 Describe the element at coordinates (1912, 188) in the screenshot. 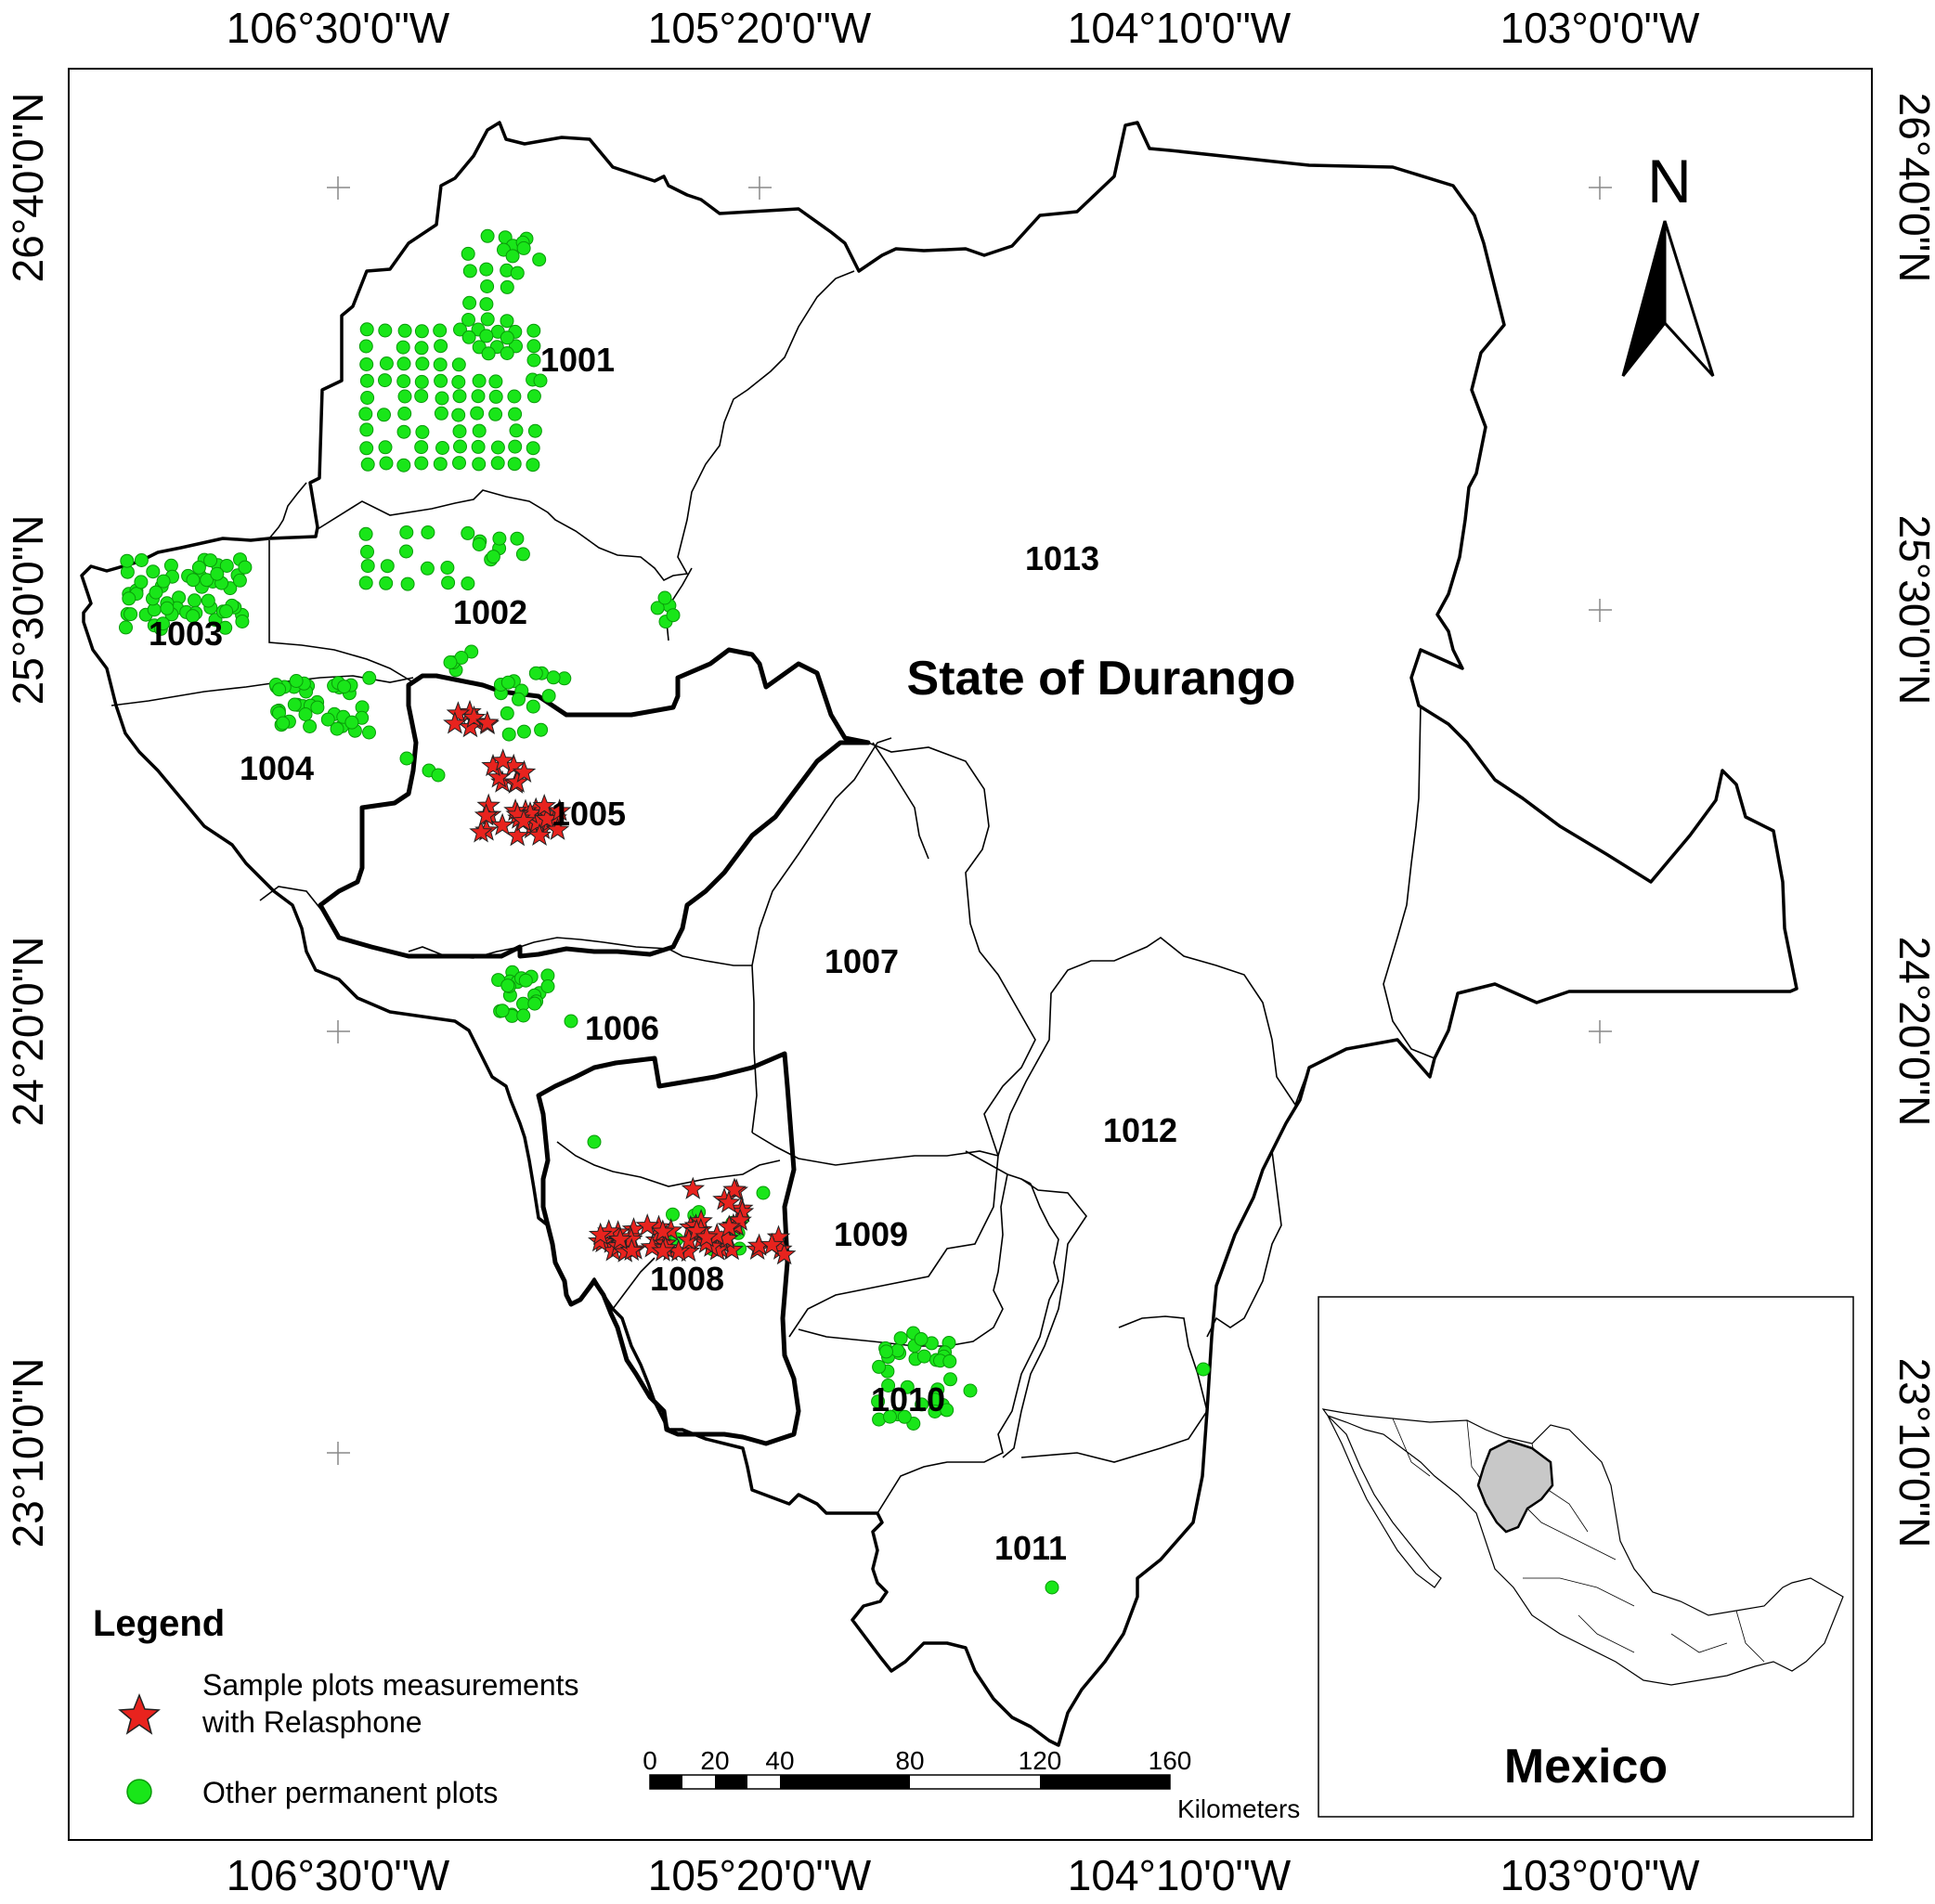

I see `svg-text: 26°40'0"N` at that location.